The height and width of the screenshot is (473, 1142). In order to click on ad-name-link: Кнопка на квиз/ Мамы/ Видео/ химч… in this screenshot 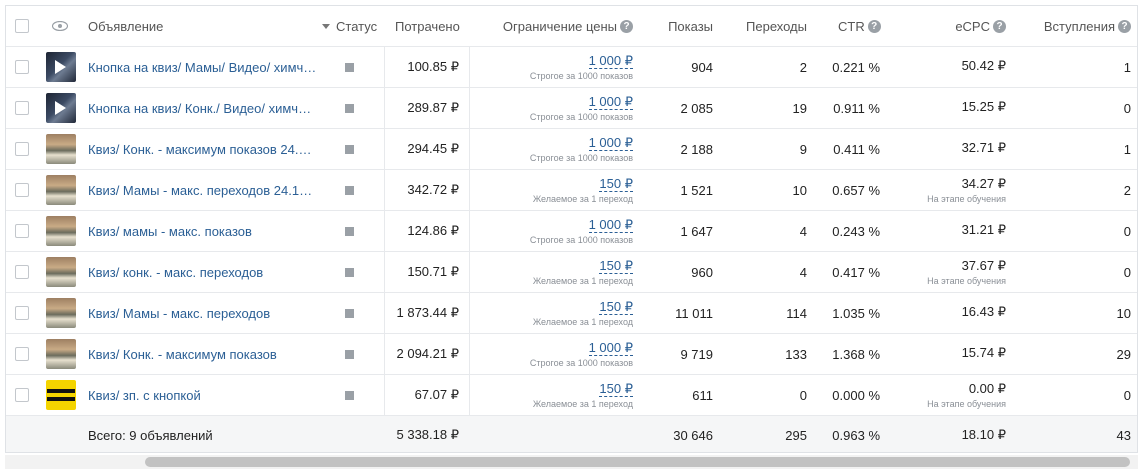, I will do `click(202, 67)`.